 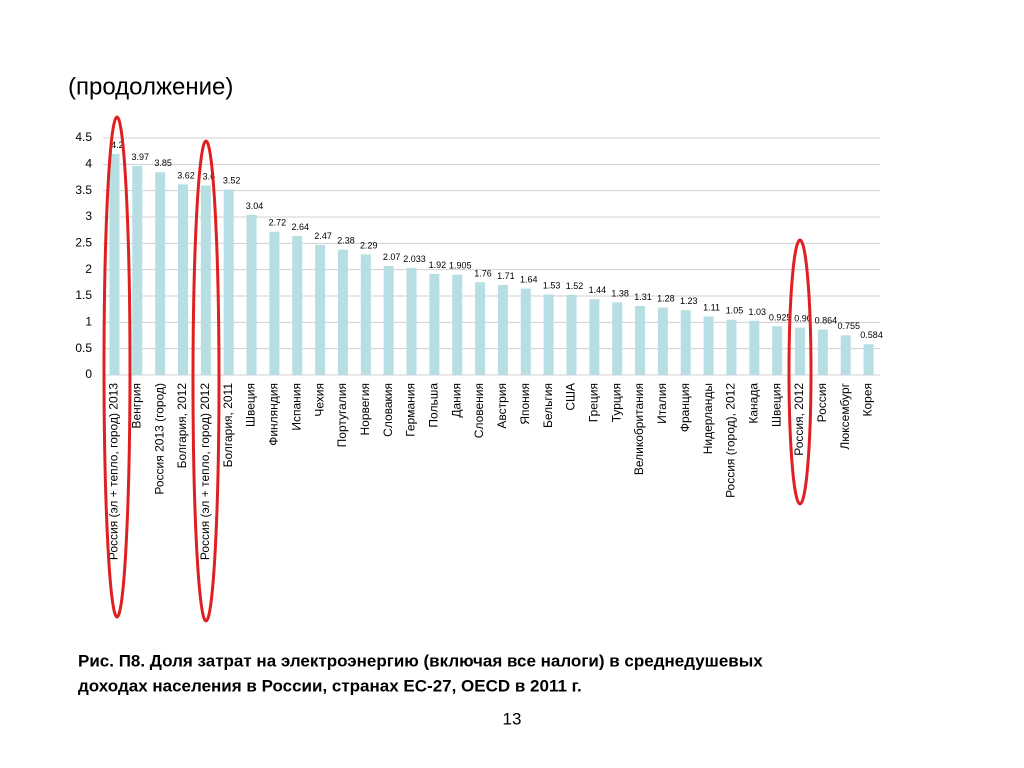 What do you see at coordinates (186, 175) in the screenshot?
I see `value-label: 3.62` at bounding box center [186, 175].